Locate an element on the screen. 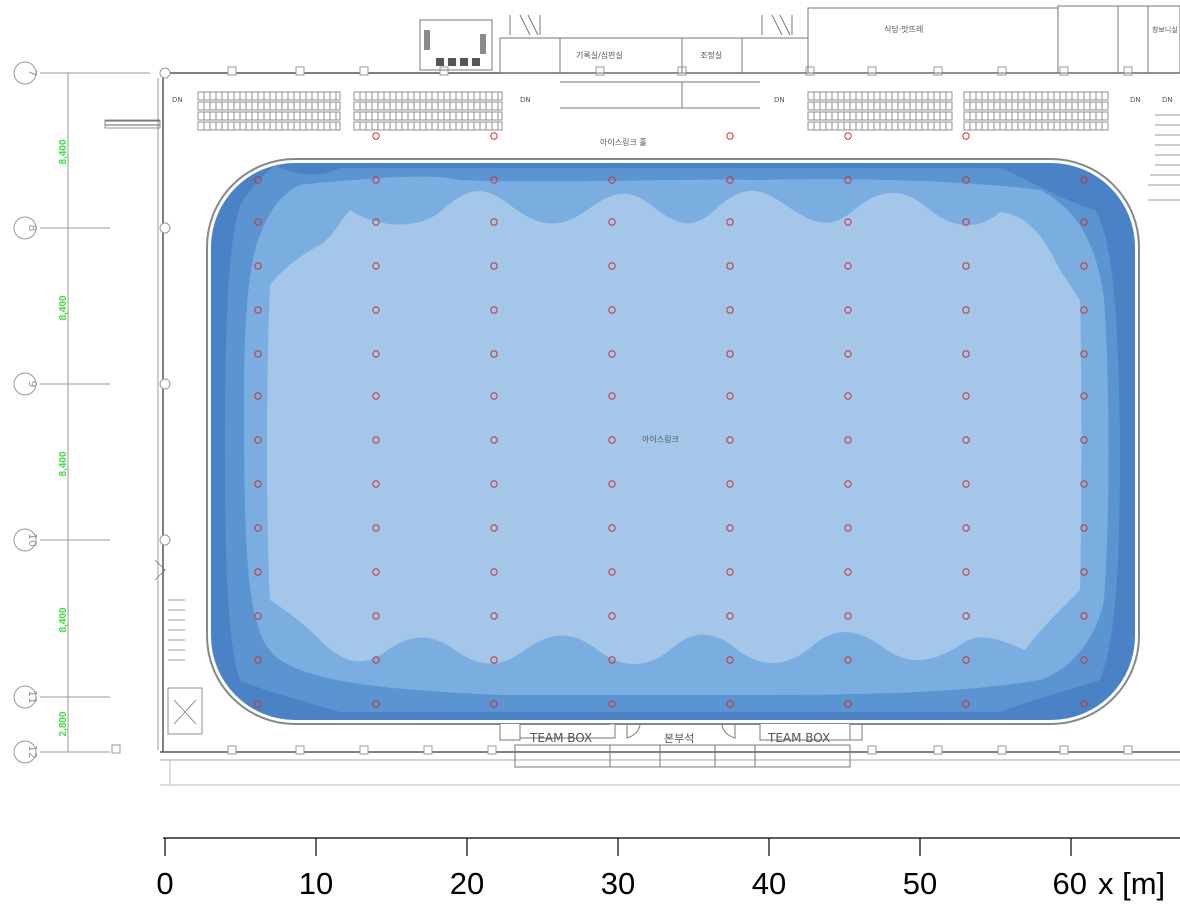  dim-11-12: 2,800 is located at coordinates (63, 723).